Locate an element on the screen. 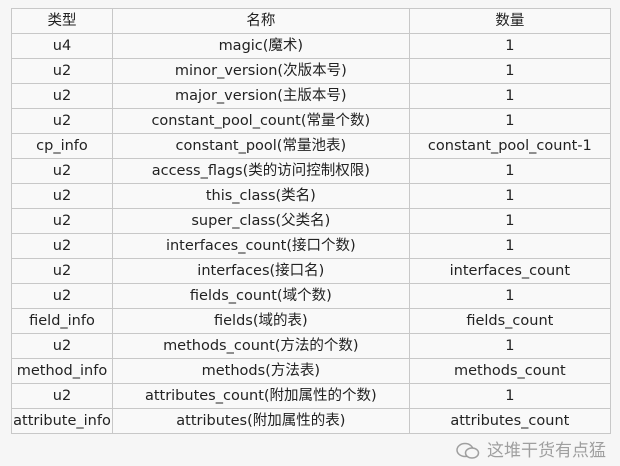 The image size is (620, 466). cell-name: fields_count(域个数) is located at coordinates (260, 296).